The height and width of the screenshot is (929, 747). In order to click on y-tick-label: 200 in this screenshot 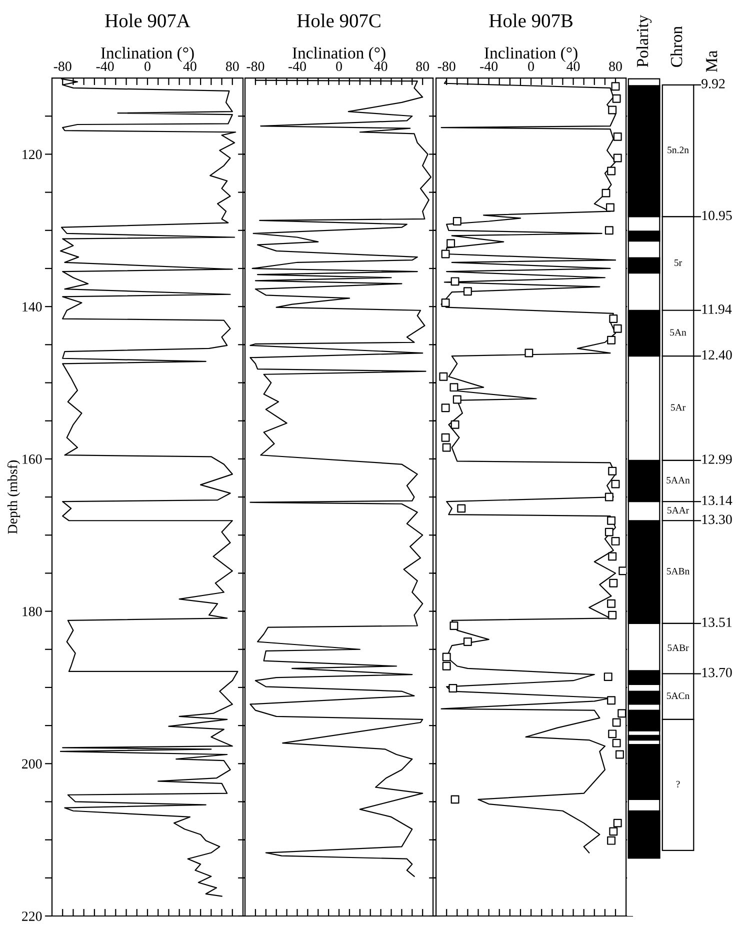, I will do `click(32, 764)`.